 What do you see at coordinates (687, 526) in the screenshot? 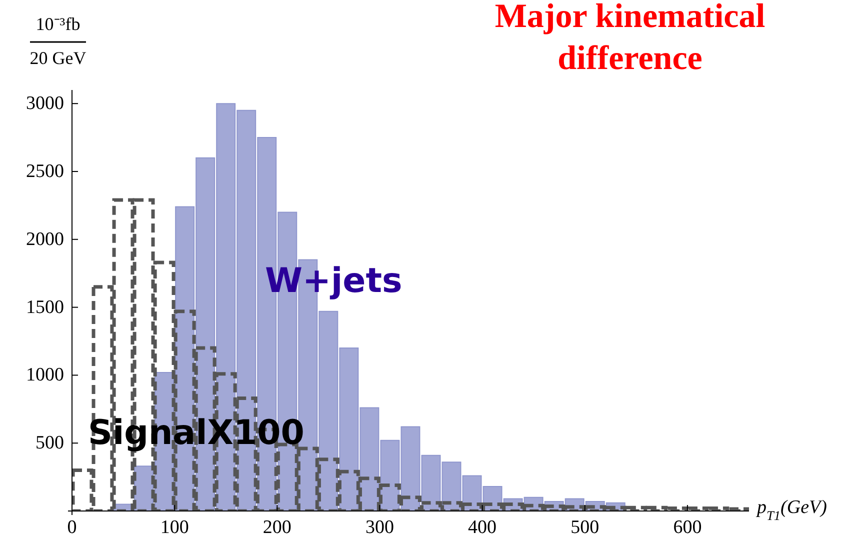
I see `x-tick-label: 600` at bounding box center [687, 526].